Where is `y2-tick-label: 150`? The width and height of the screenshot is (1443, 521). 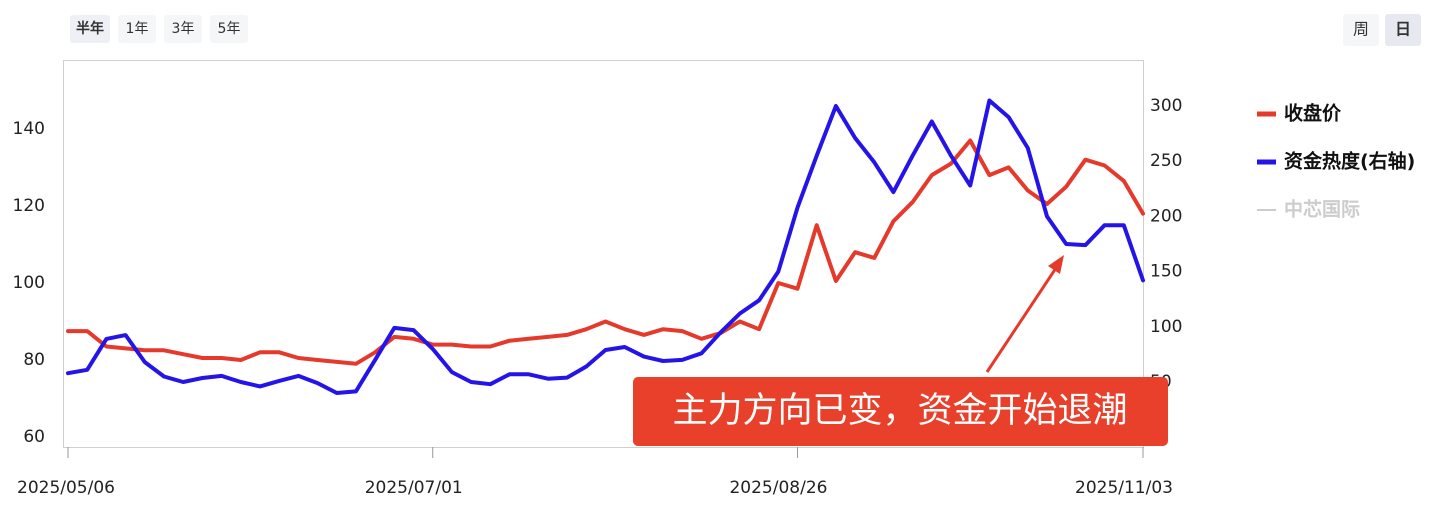 y2-tick-label: 150 is located at coordinates (1166, 272).